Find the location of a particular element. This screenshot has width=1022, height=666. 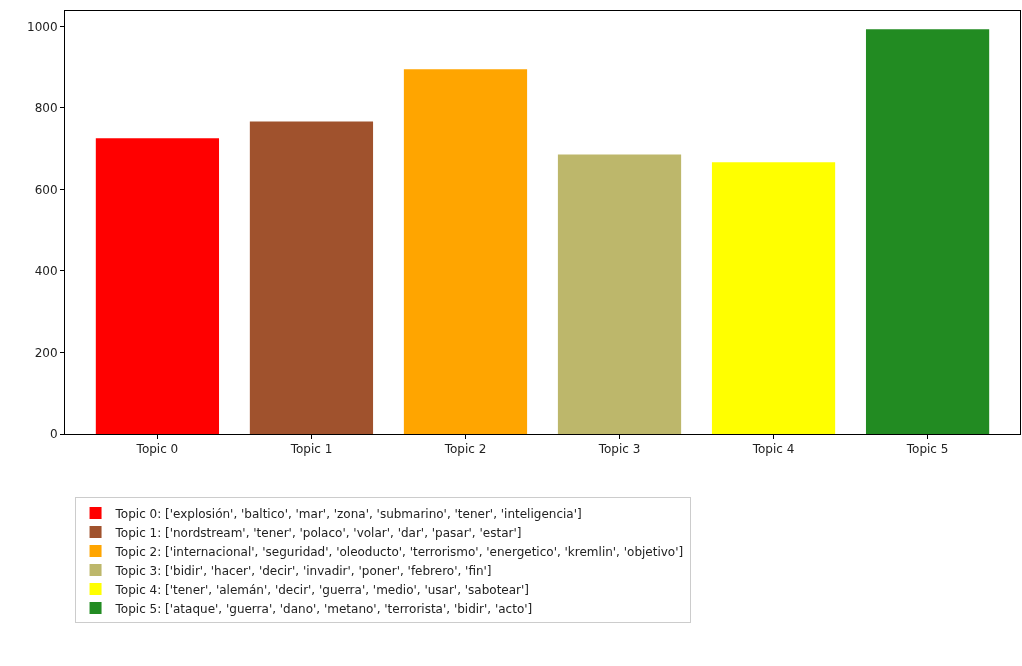

legend-label: Topic 5: ['ataque', 'guerra', 'dano', 'metano', 'terrorista', 'bidir', 'acto'] is located at coordinates (323, 608).